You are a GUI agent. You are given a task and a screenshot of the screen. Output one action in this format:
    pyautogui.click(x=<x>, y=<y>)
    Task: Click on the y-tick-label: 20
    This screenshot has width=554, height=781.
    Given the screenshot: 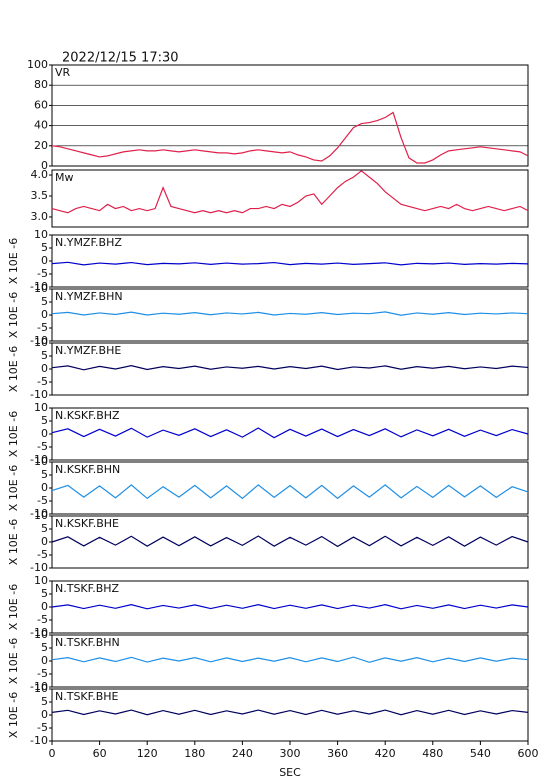 What is the action you would take?
    pyautogui.click(x=41, y=145)
    